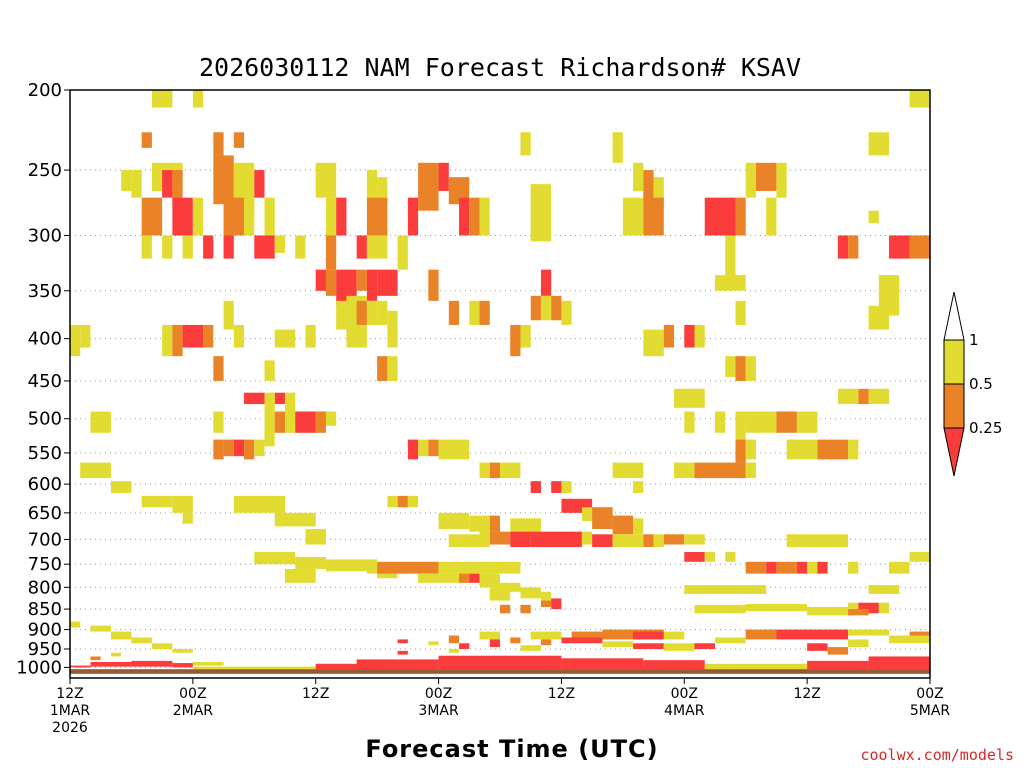 The width and height of the screenshot is (1024, 768). I want to click on legend-label-0.5: 0.5, so click(981, 384).